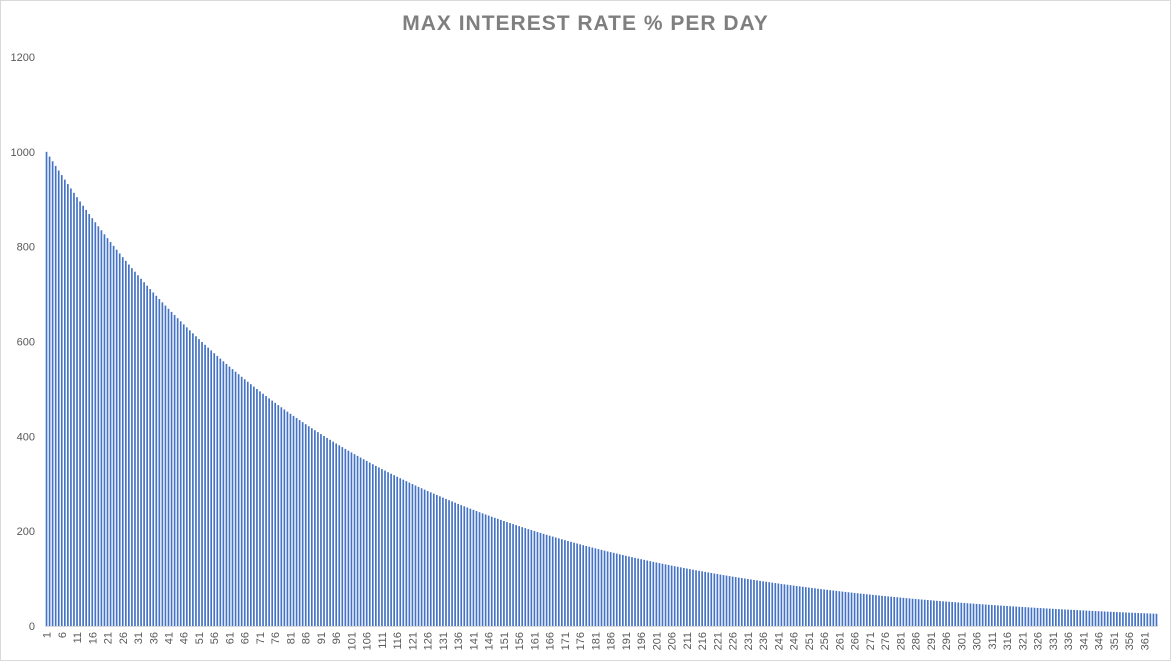  I want to click on x-tick-label: 146, so click(490, 641).